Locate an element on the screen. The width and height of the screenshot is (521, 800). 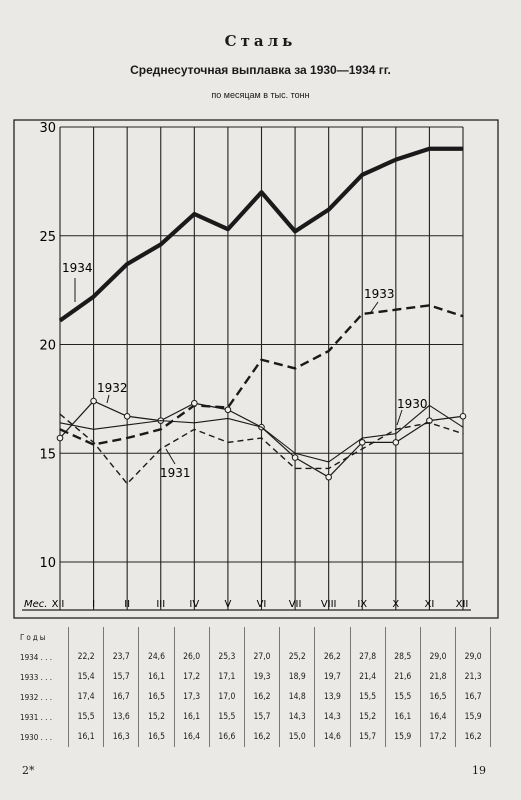
series-label: 1931 is located at coordinates (175, 473).